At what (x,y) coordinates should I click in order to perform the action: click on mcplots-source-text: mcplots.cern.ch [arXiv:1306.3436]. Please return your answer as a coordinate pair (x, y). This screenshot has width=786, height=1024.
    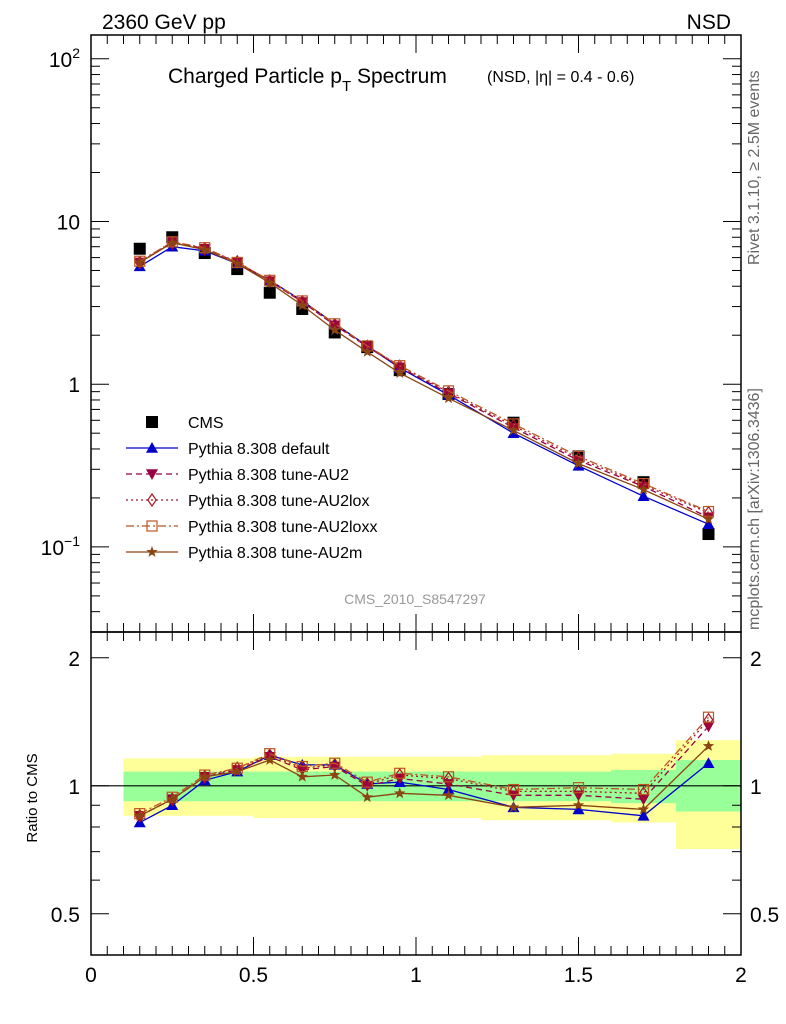
    Looking at the image, I should click on (754, 509).